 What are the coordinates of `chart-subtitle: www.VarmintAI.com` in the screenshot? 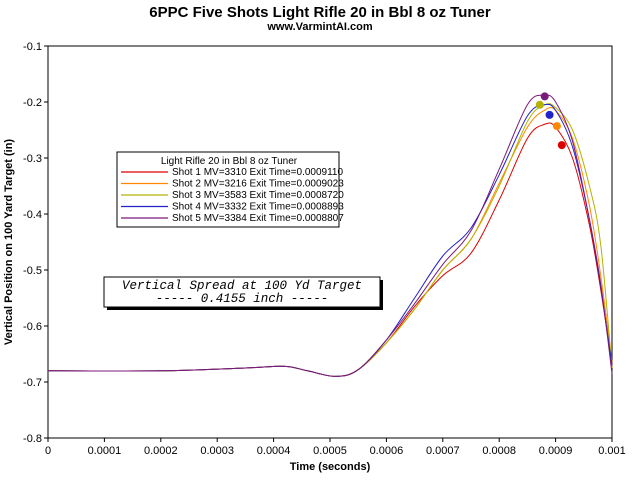 It's located at (319, 27).